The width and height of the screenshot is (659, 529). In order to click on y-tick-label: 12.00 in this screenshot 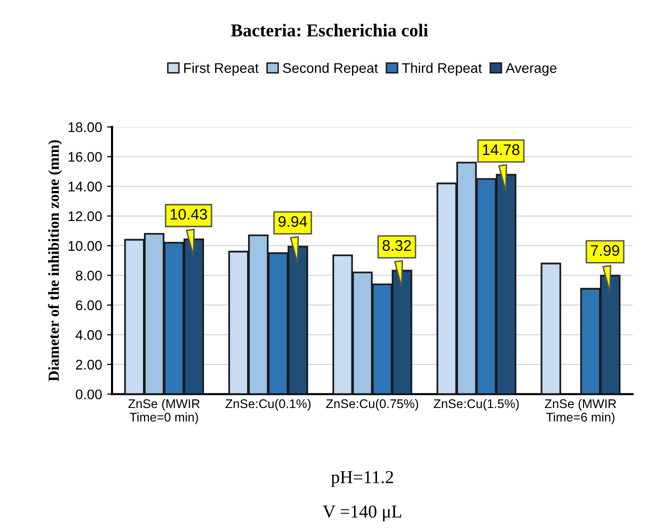, I will do `click(85, 216)`.